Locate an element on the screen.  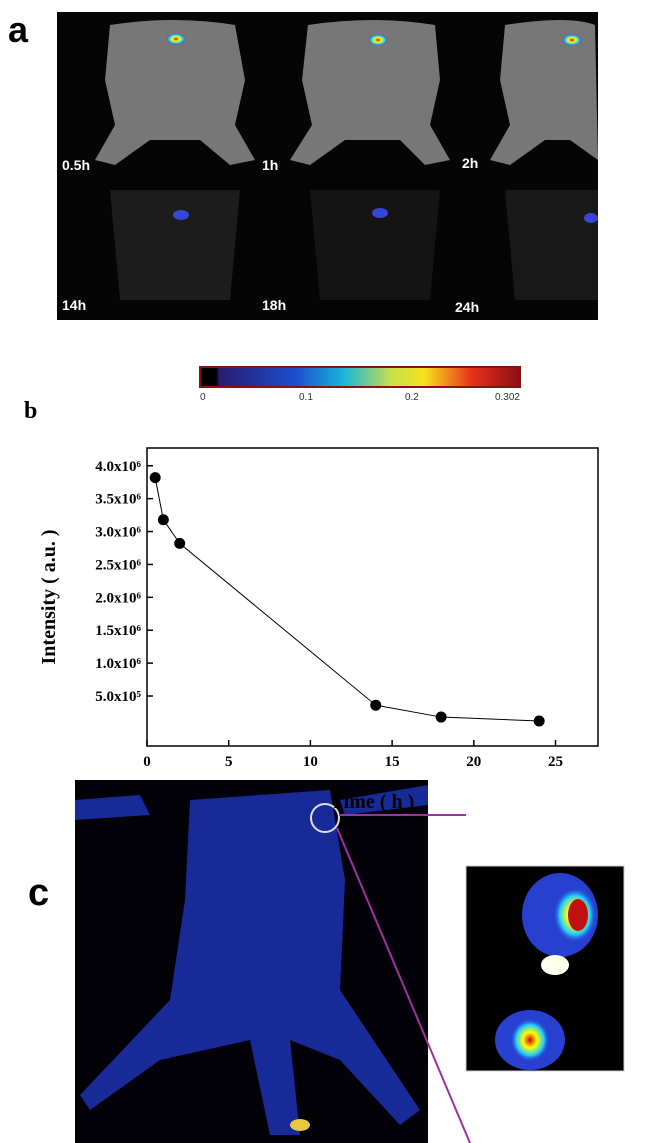
colorbar-tick-label: 0.302 is located at coordinates (507, 397).